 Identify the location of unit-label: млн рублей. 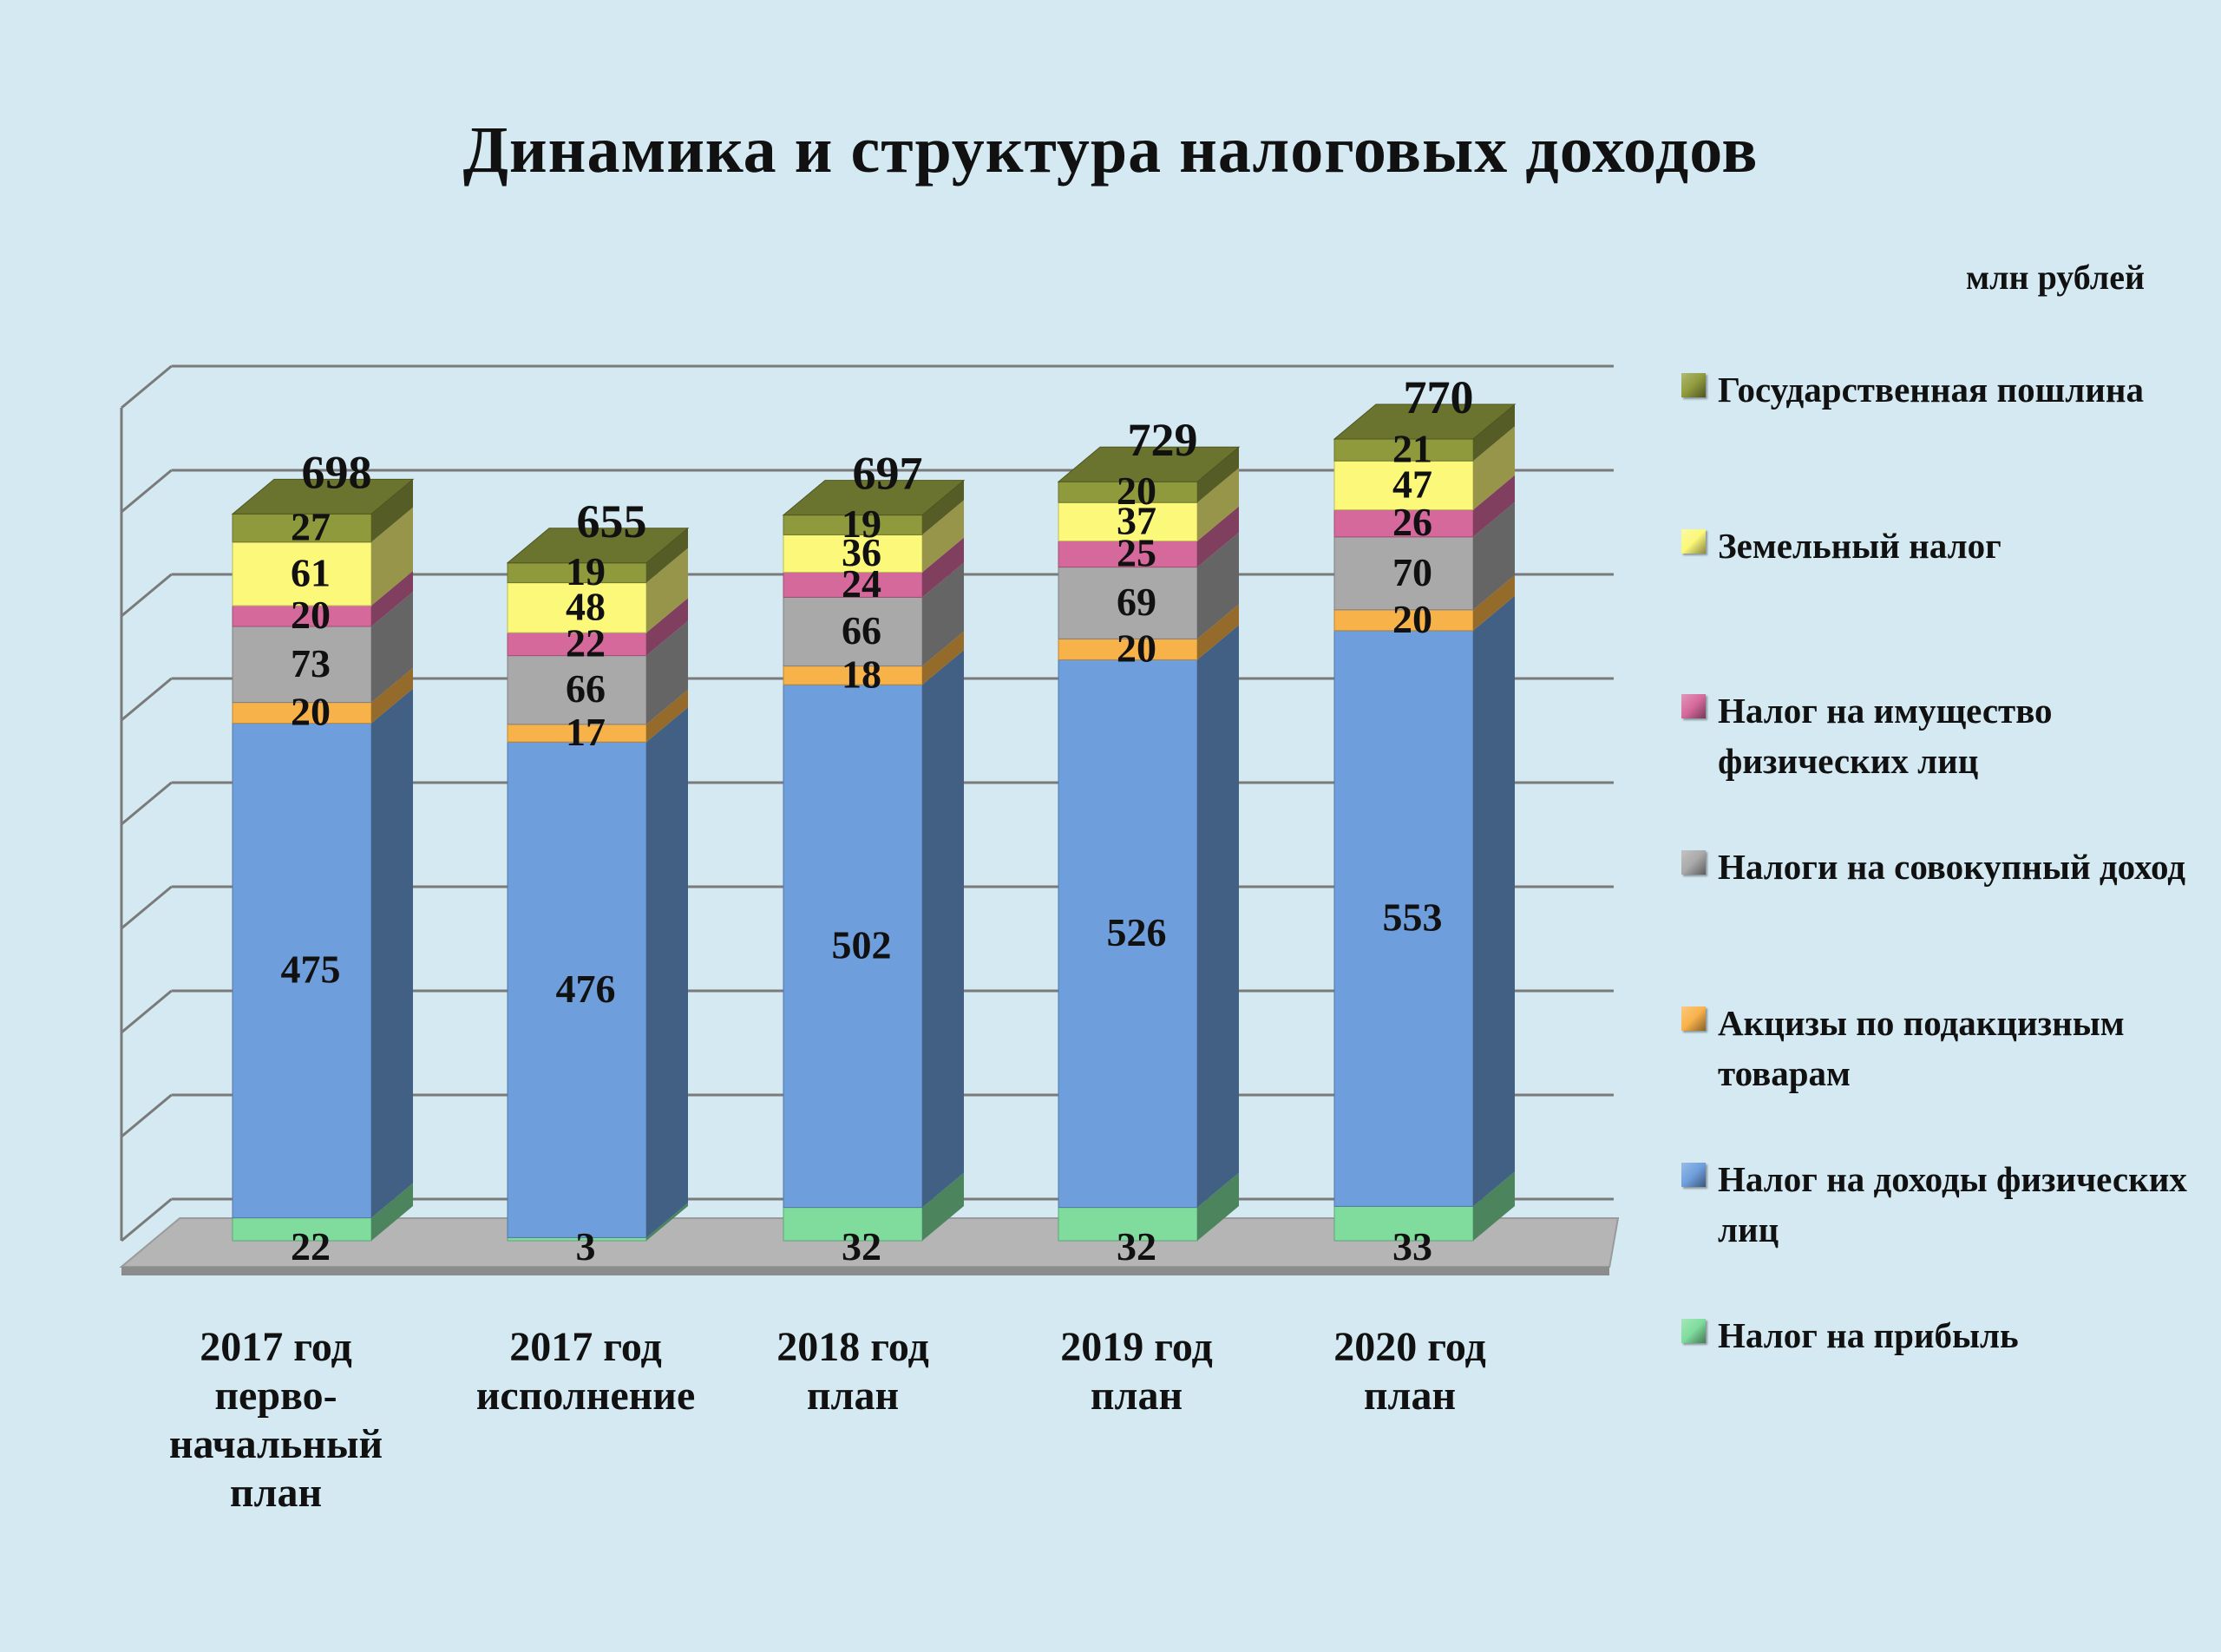
(2055, 277).